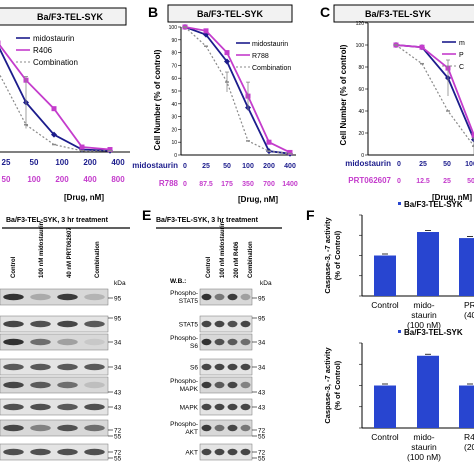 This screenshot has height=474, width=474. Describe the element at coordinates (325, 12) in the screenshot. I see `panel-letter: C` at that location.